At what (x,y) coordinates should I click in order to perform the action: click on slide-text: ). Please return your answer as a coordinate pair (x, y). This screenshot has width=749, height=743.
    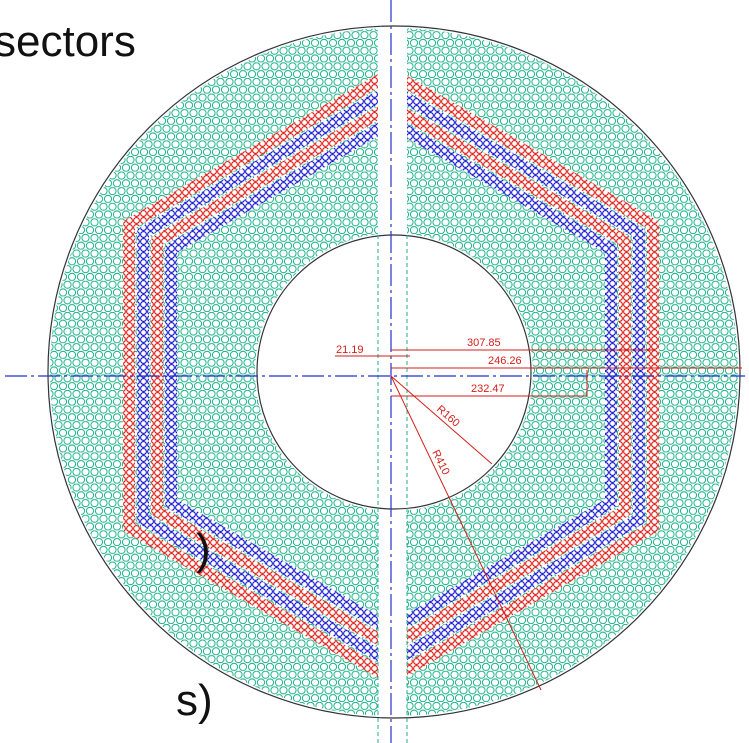
    Looking at the image, I should click on (203, 549).